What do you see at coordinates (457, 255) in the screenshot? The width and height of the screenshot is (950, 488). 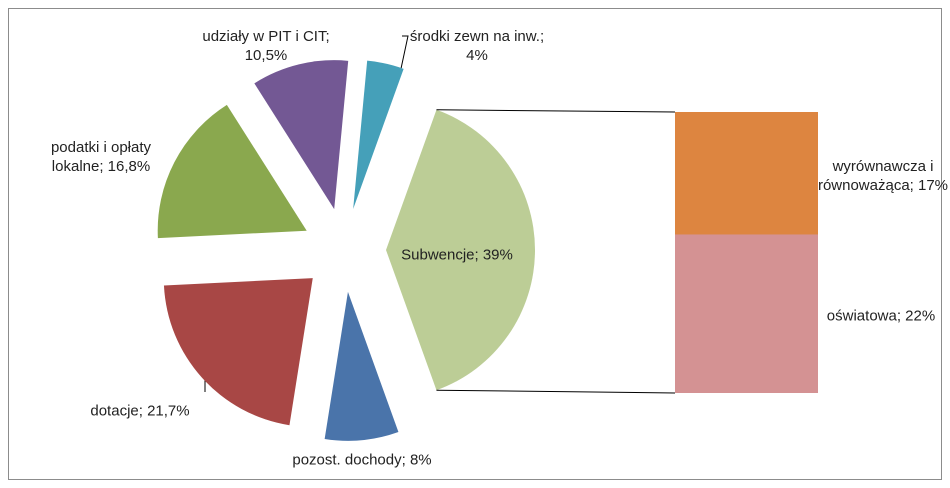 I see `data-label: Subwencje; 39%` at bounding box center [457, 255].